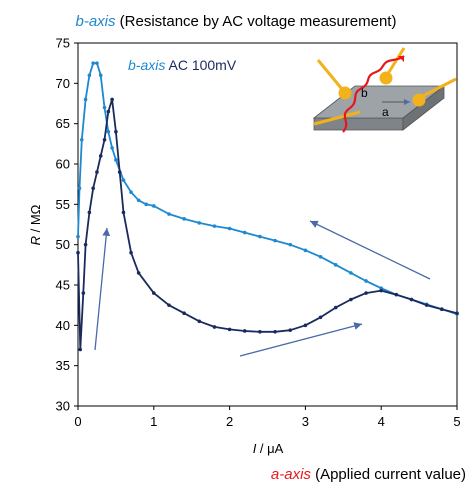 This screenshot has height=488, width=473. Describe the element at coordinates (63, 123) in the screenshot. I see `y-tick-label: 65` at that location.